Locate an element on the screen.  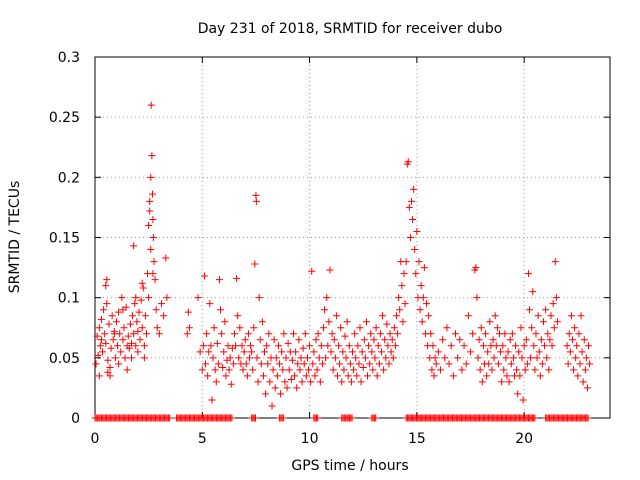
x-tick-label: 20 is located at coordinates (524, 439).